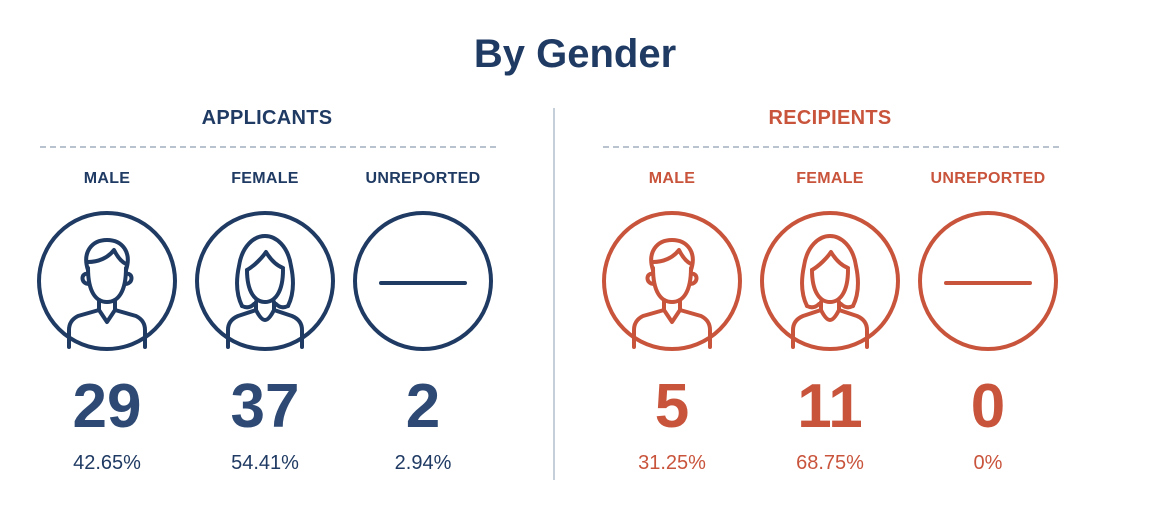  What do you see at coordinates (988, 463) in the screenshot?
I see `recipients-unreported-percent: 0%` at bounding box center [988, 463].